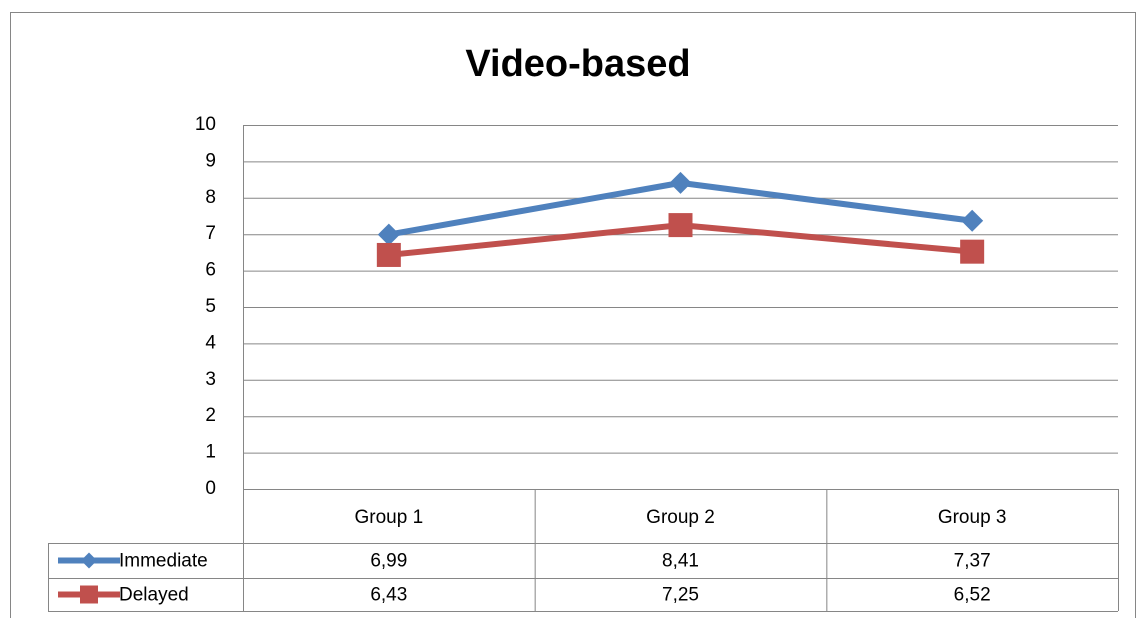 This screenshot has height=618, width=1136. I want to click on table-value: 6,52, so click(972, 595).